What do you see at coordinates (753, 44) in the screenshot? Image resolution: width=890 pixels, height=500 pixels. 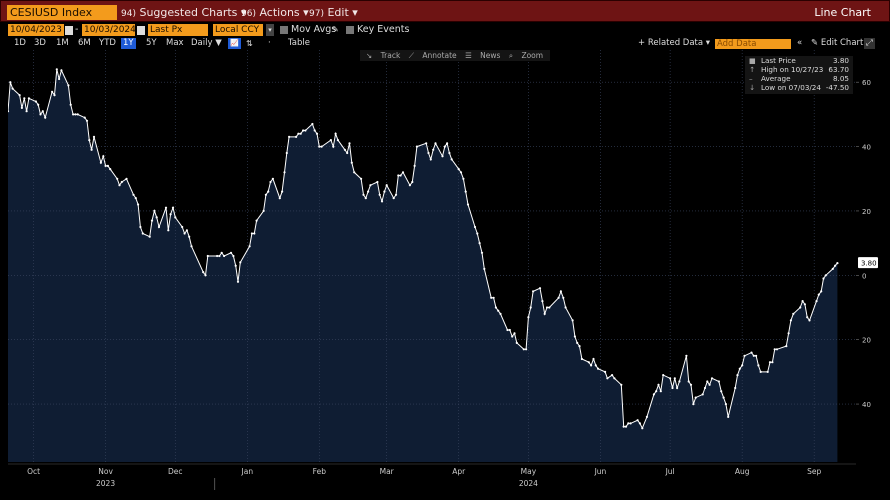 I see `add-data-input: Add Data` at bounding box center [753, 44].